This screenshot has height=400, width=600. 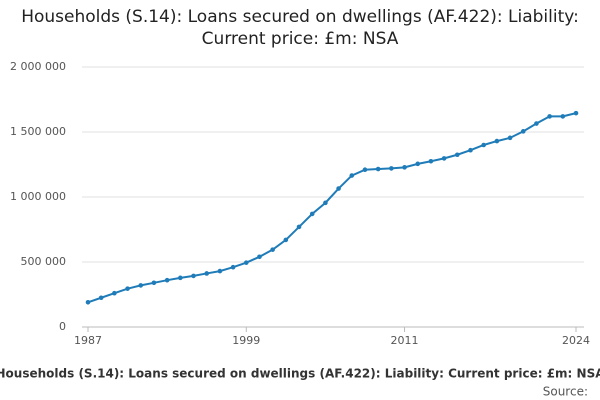 What do you see at coordinates (44, 261) in the screenshot?
I see `y-tick-label: 500 000` at bounding box center [44, 261].